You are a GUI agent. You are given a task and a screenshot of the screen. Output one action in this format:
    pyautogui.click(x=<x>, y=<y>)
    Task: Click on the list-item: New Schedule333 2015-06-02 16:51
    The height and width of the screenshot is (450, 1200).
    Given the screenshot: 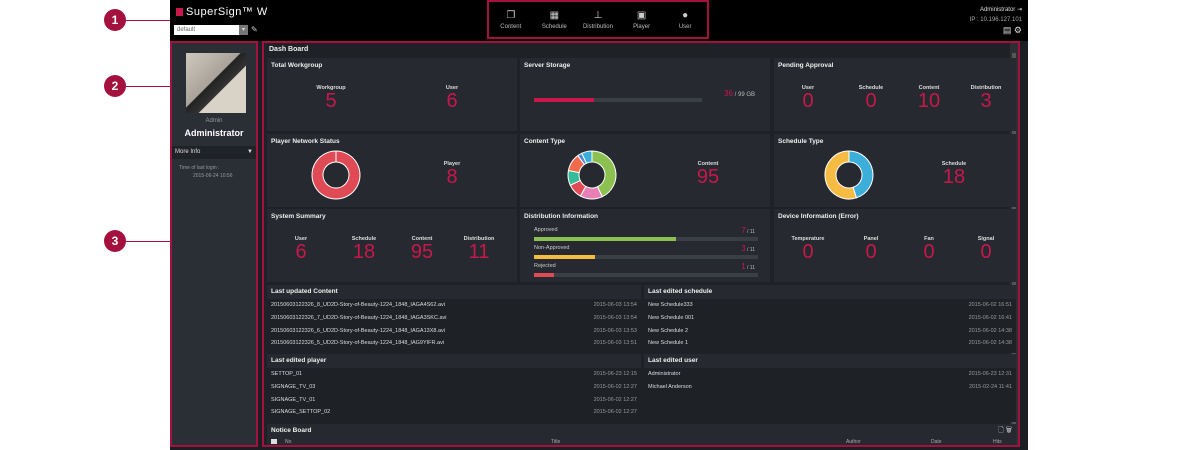 What is the action you would take?
    pyautogui.click(x=830, y=305)
    